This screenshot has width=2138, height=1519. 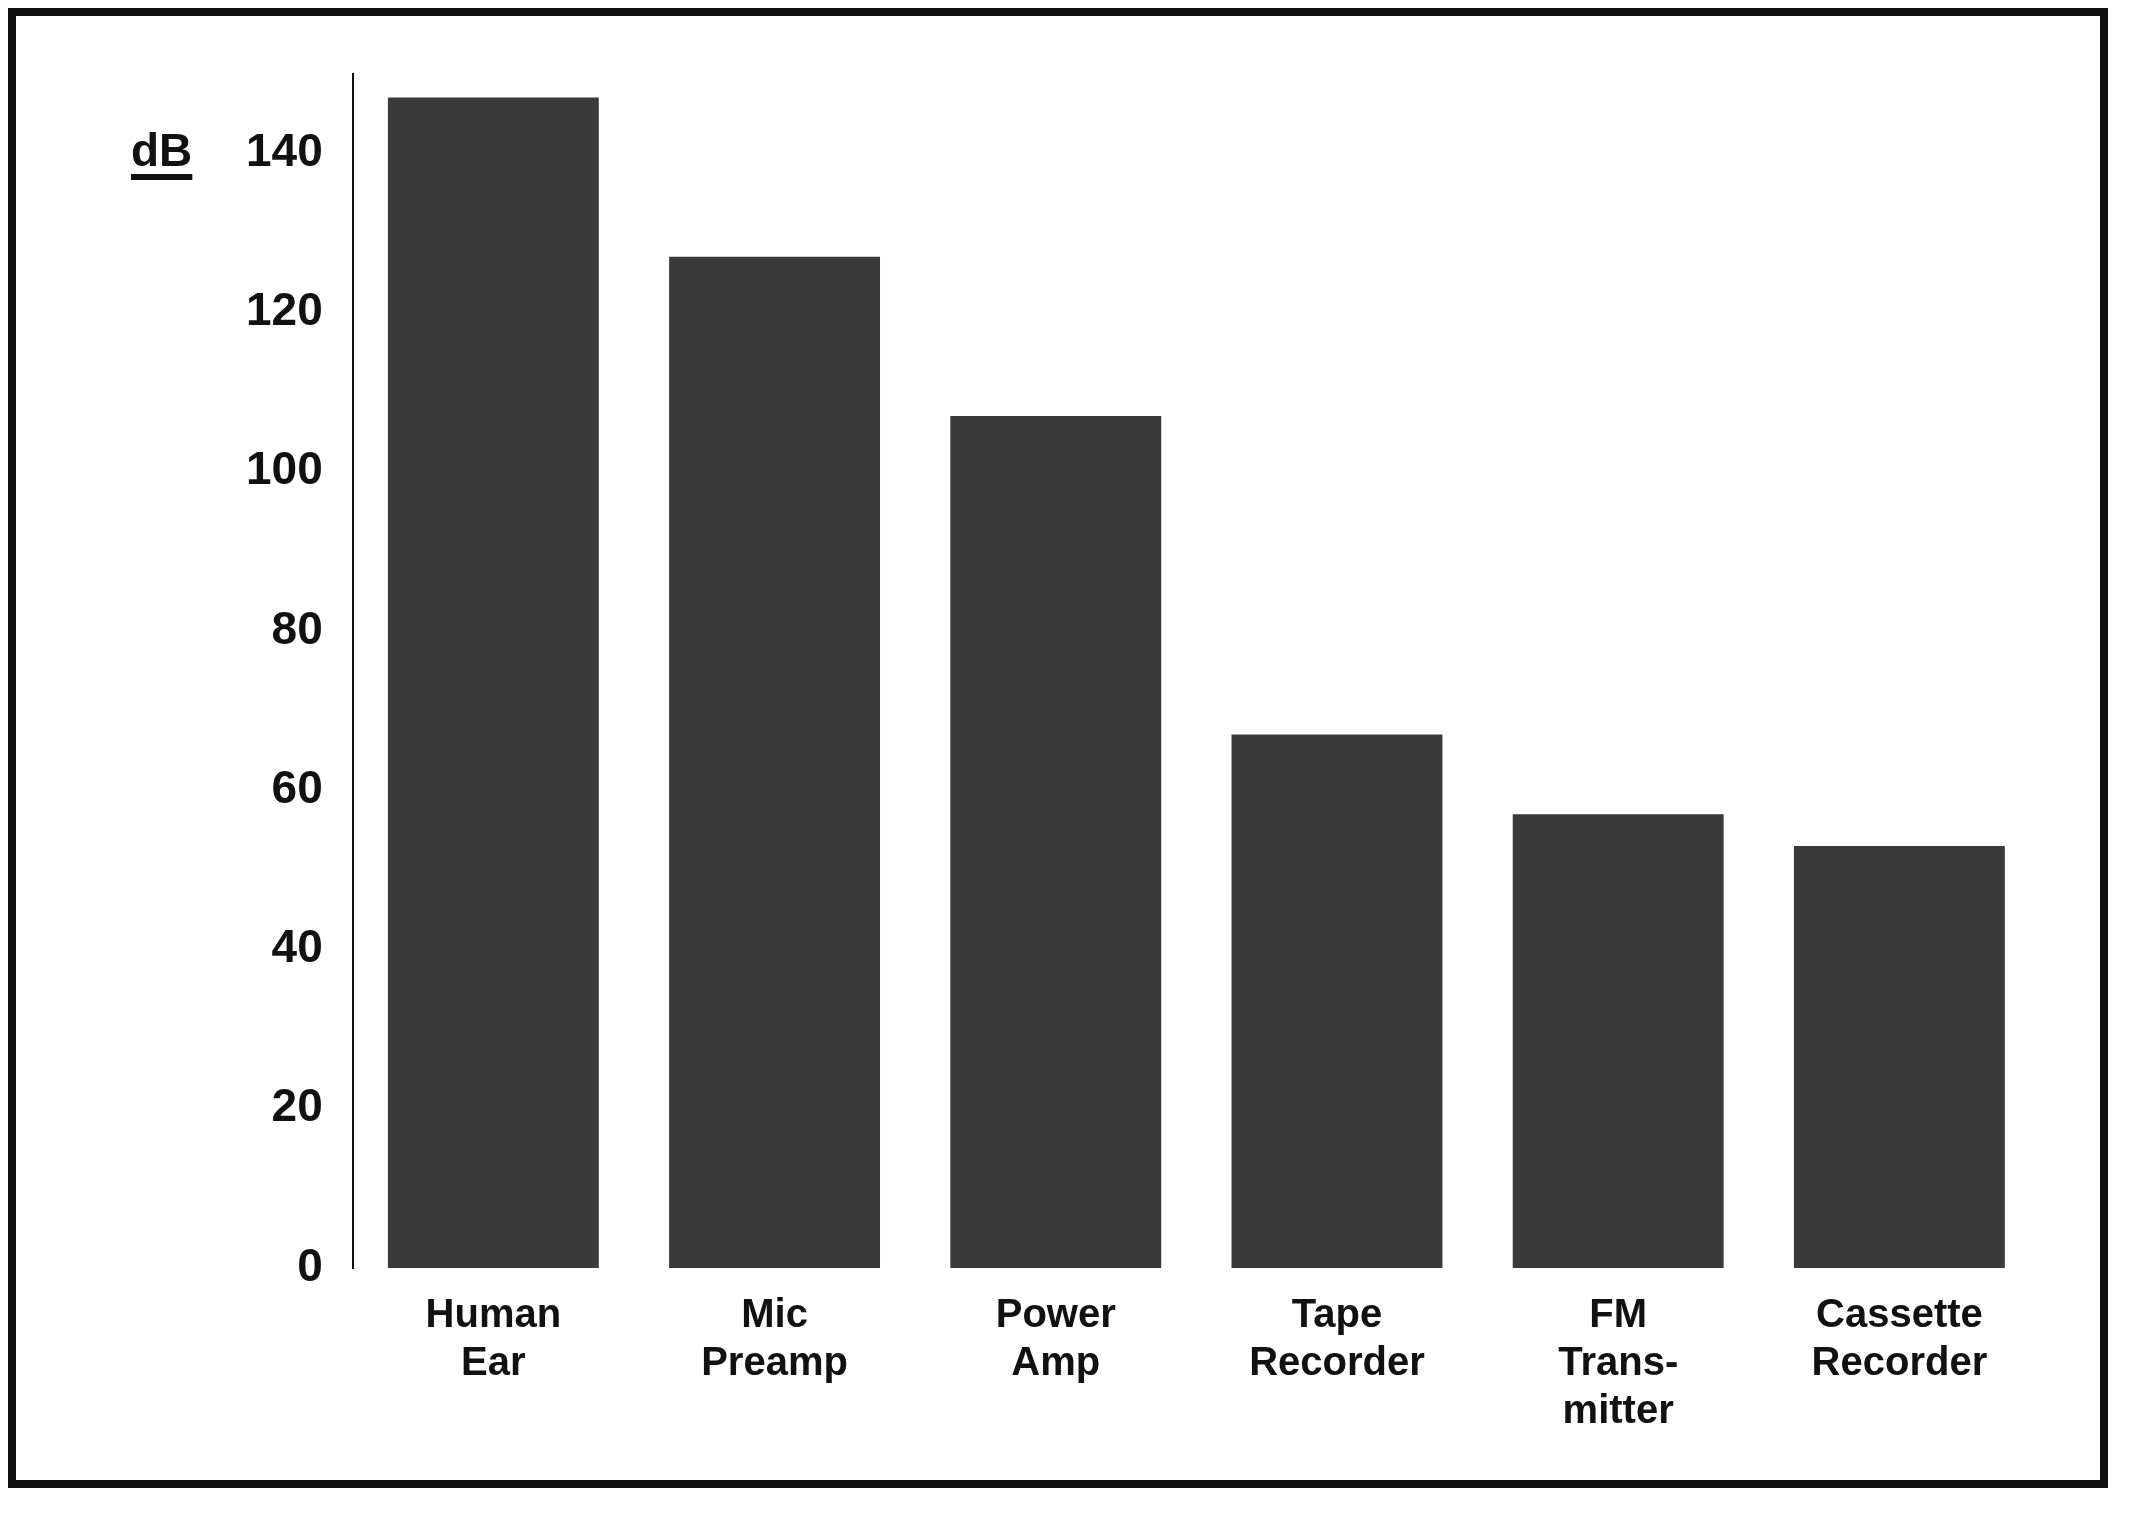 What do you see at coordinates (297, 1105) in the screenshot?
I see `y-tick-label: 20` at bounding box center [297, 1105].